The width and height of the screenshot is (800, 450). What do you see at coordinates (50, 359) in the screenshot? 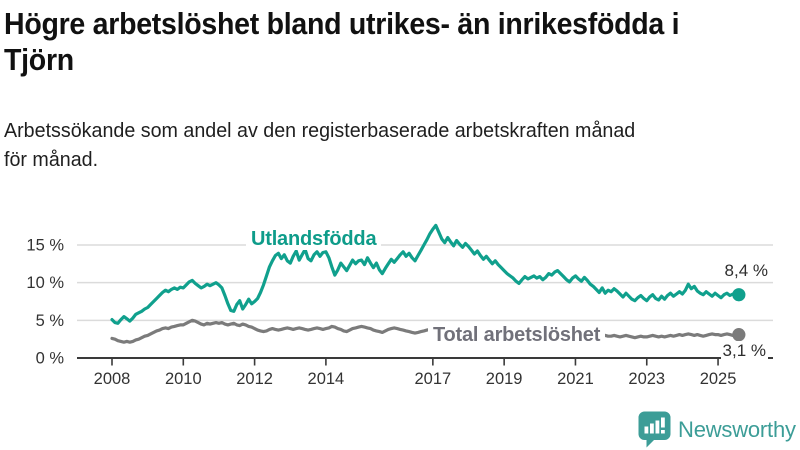
I see `y-tick-label: 0 %` at bounding box center [50, 359].